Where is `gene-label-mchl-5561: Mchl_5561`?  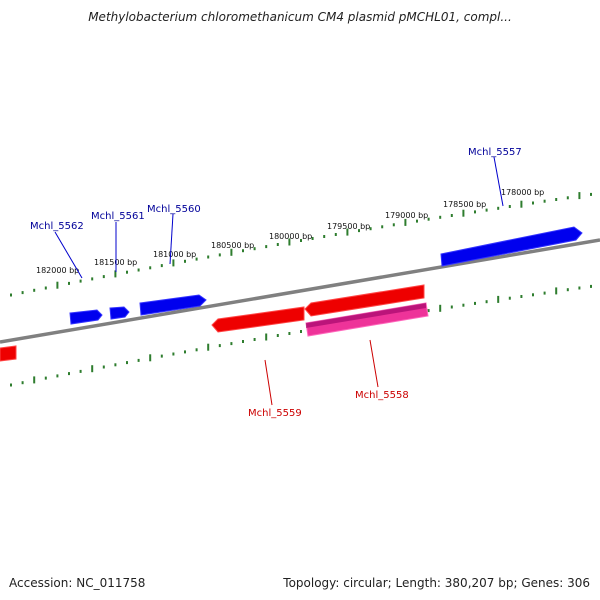
gene-label-mchl-5561: Mchl_5561 is located at coordinates (118, 216).